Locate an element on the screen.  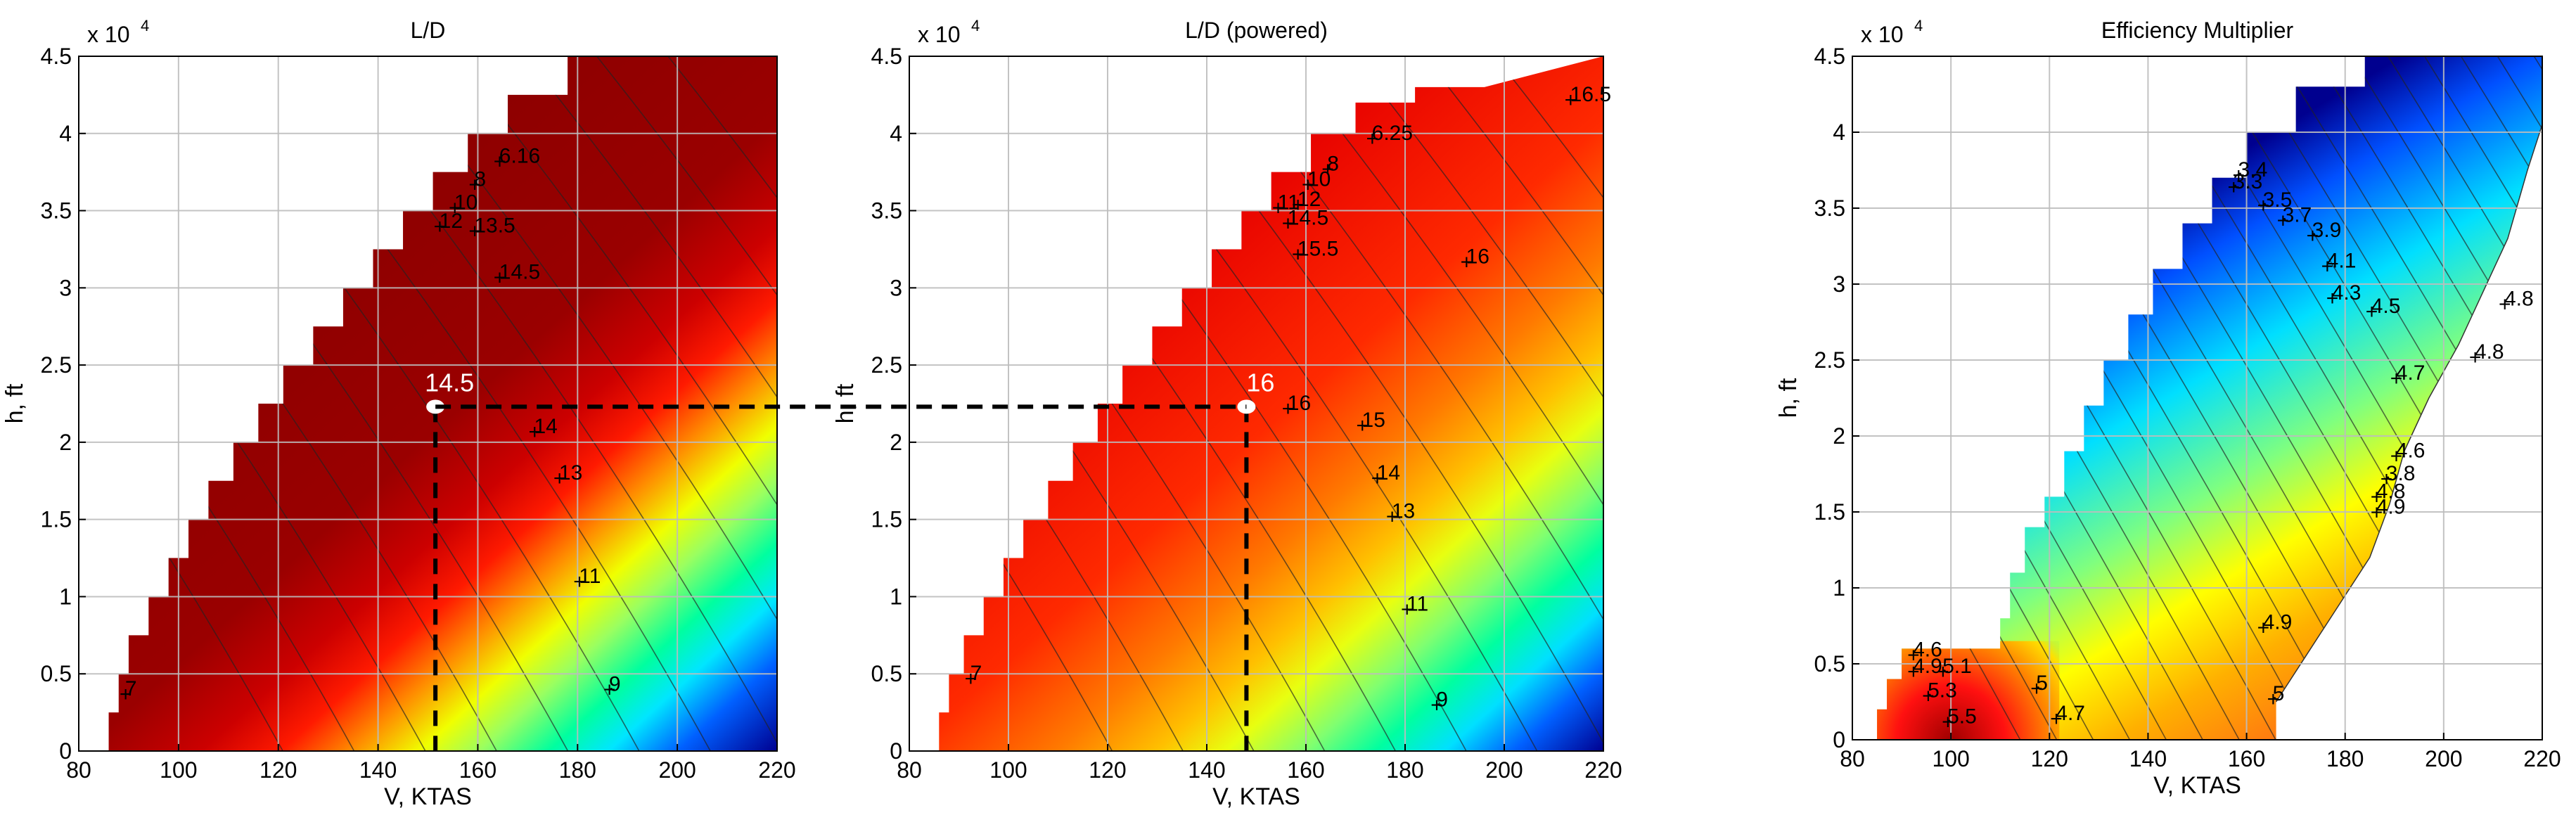
contour-label: 14 is located at coordinates (1388, 473).